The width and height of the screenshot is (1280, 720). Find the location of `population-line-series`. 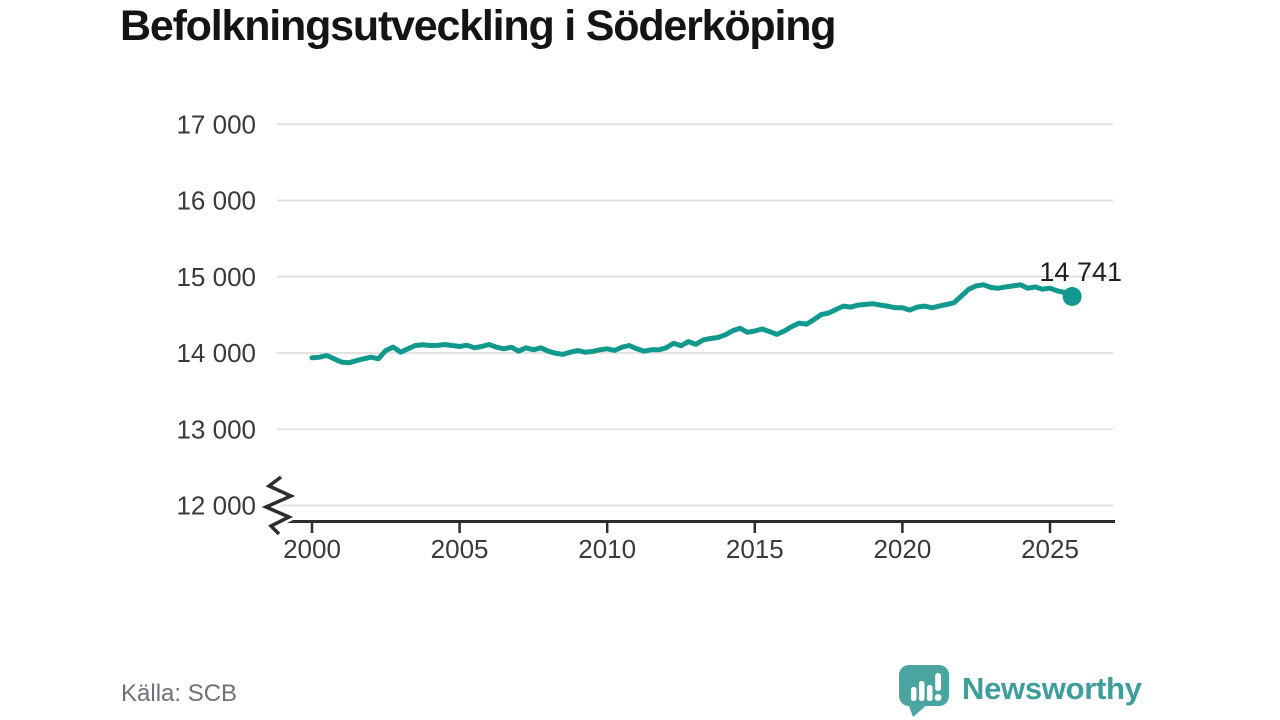

population-line-series is located at coordinates (692, 324).